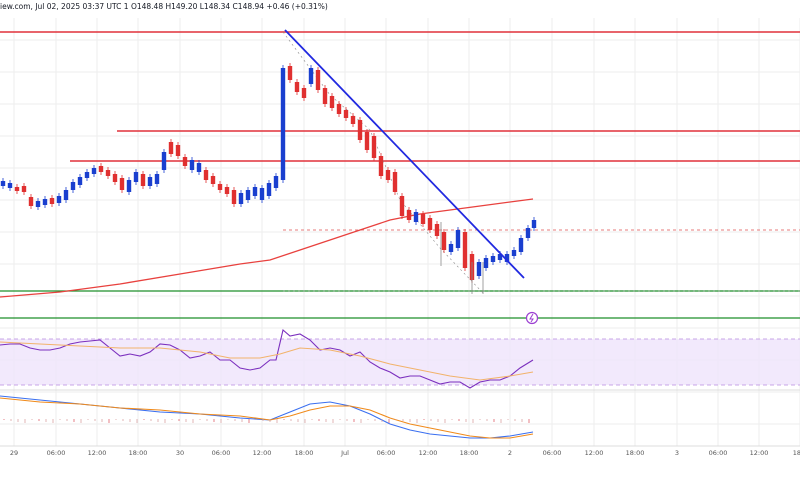 The image size is (800, 483). I want to click on x-tick-label-12: 2, so click(510, 453).